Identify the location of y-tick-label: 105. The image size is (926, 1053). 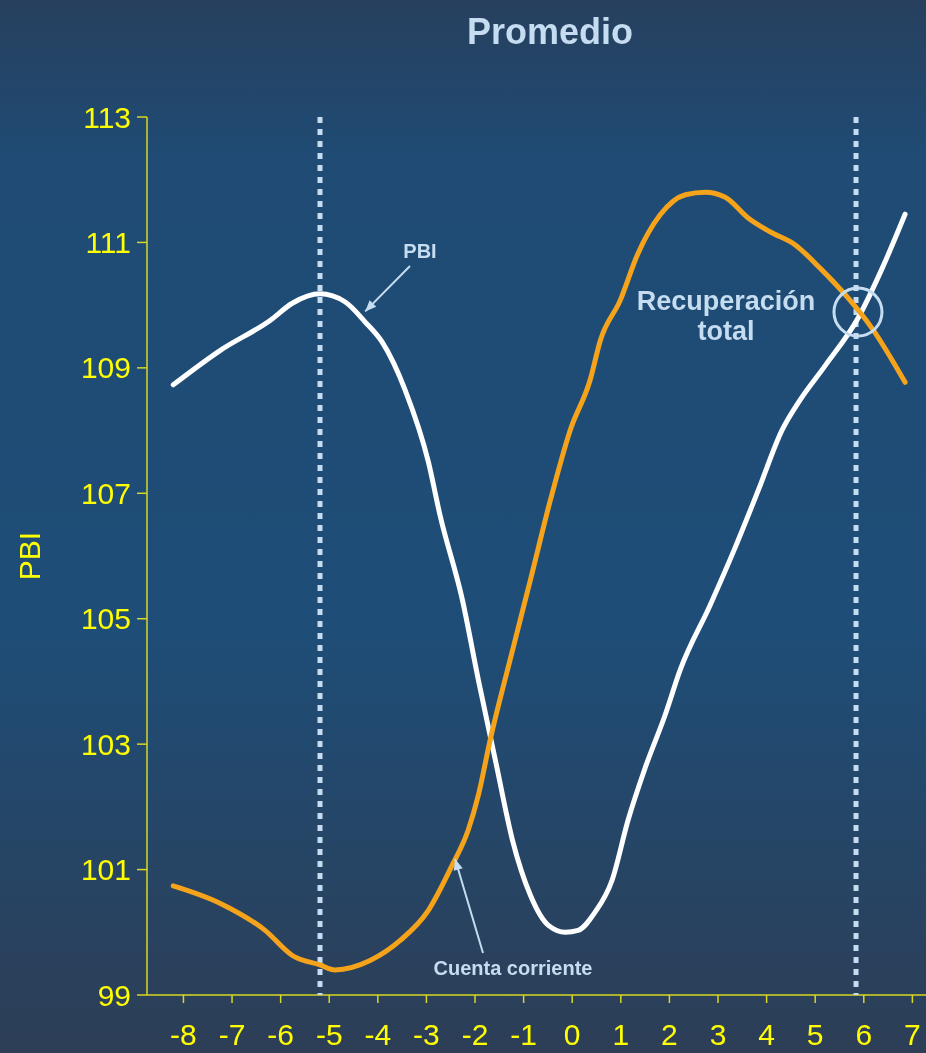
(105, 619).